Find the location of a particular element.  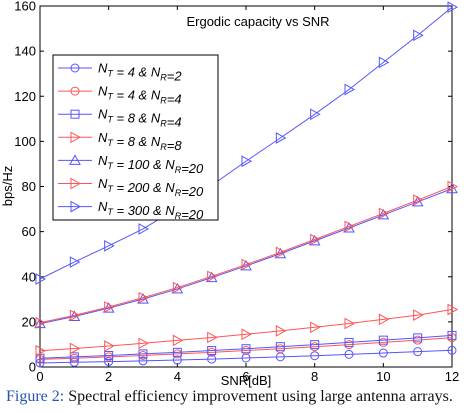

legend-entry: NT = 4 & NR=2 is located at coordinates (120, 72).